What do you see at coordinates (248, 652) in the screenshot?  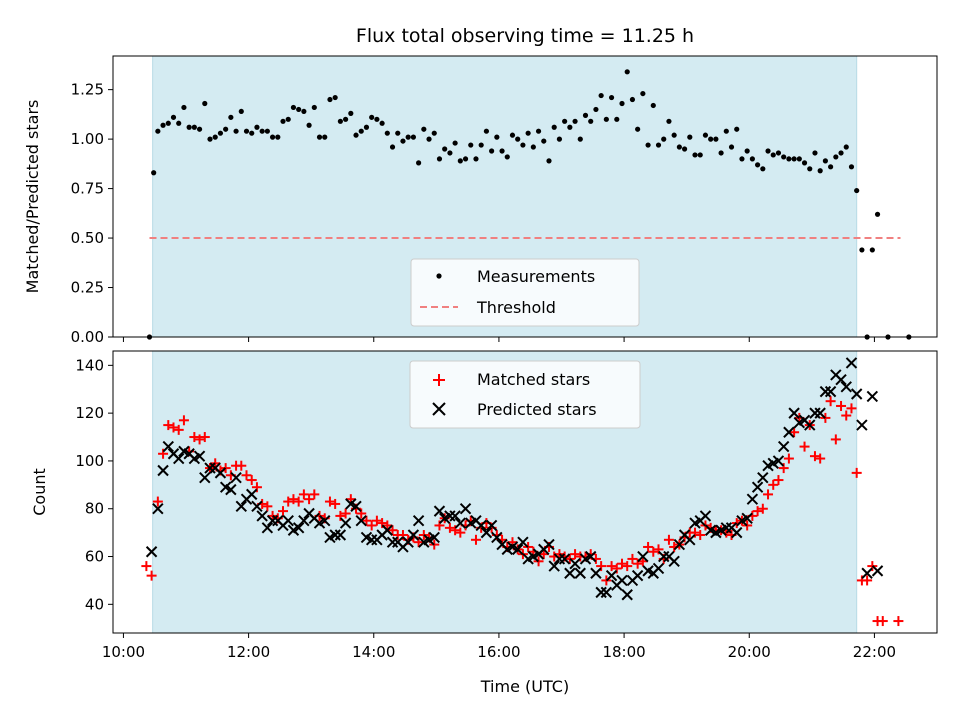 I see `count-x-tick-label: 12:00` at bounding box center [248, 652].